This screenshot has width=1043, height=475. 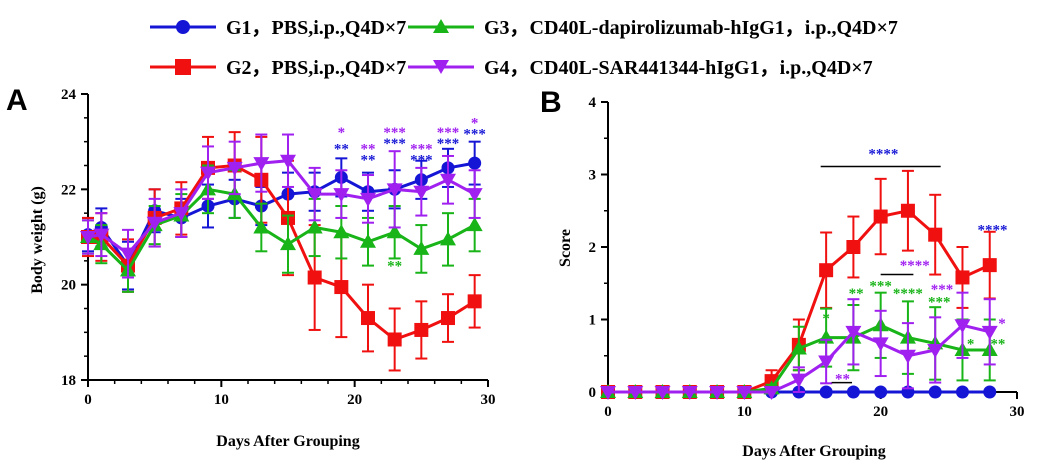 What do you see at coordinates (551, 102) in the screenshot?
I see `panel-label-b: B` at bounding box center [551, 102].